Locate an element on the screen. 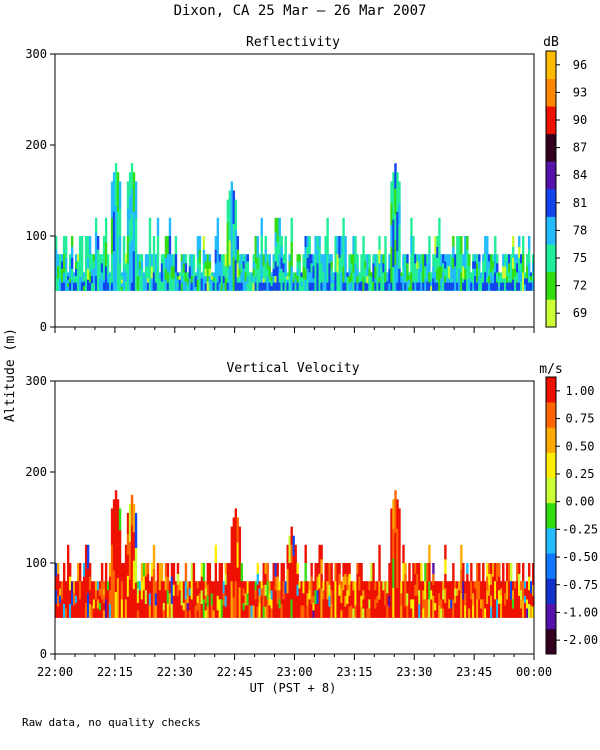 The image size is (600, 750). colorbar-swatch is located at coordinates (551, 175).